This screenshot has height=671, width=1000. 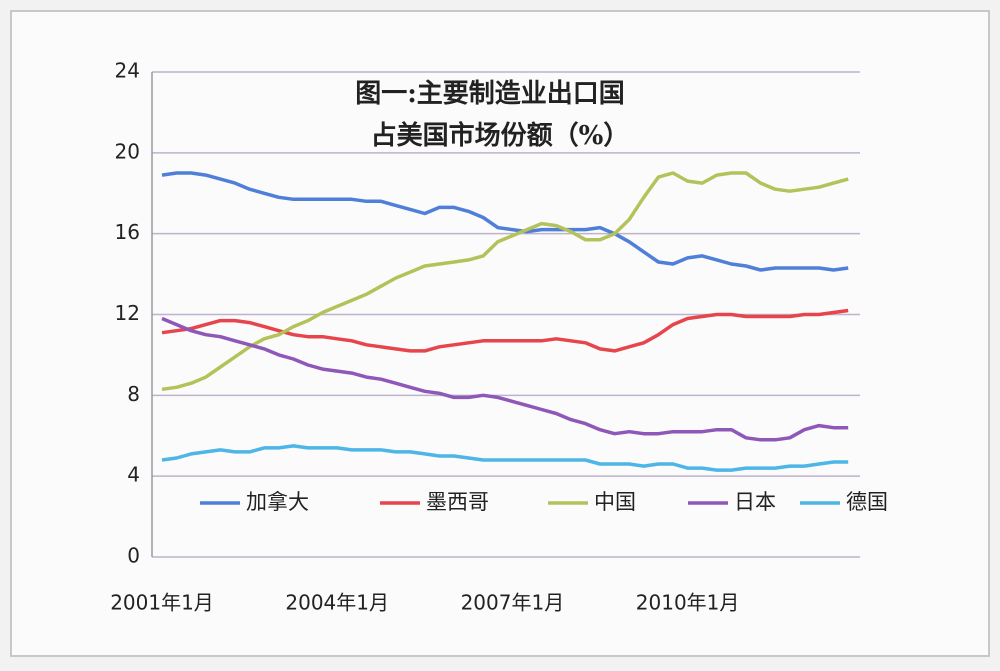 What do you see at coordinates (127, 71) in the screenshot?
I see `y-tick-label: 24` at bounding box center [127, 71].